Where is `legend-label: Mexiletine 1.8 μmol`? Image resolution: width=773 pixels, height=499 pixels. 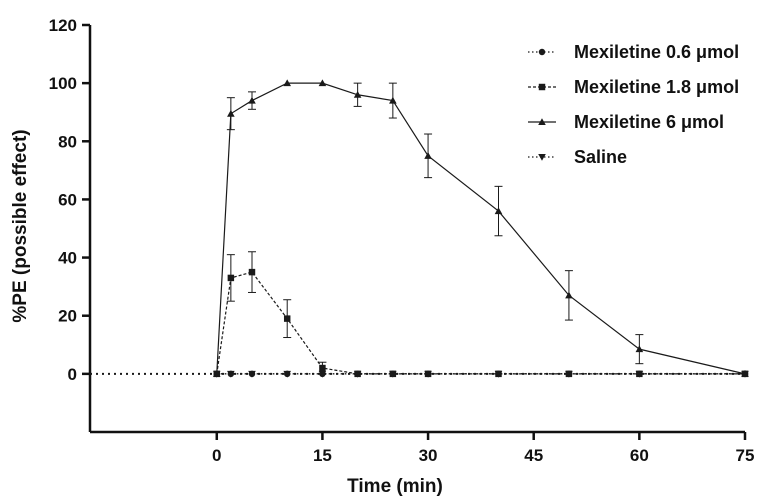 legend-label: Mexiletine 1.8 μmol is located at coordinates (656, 87).